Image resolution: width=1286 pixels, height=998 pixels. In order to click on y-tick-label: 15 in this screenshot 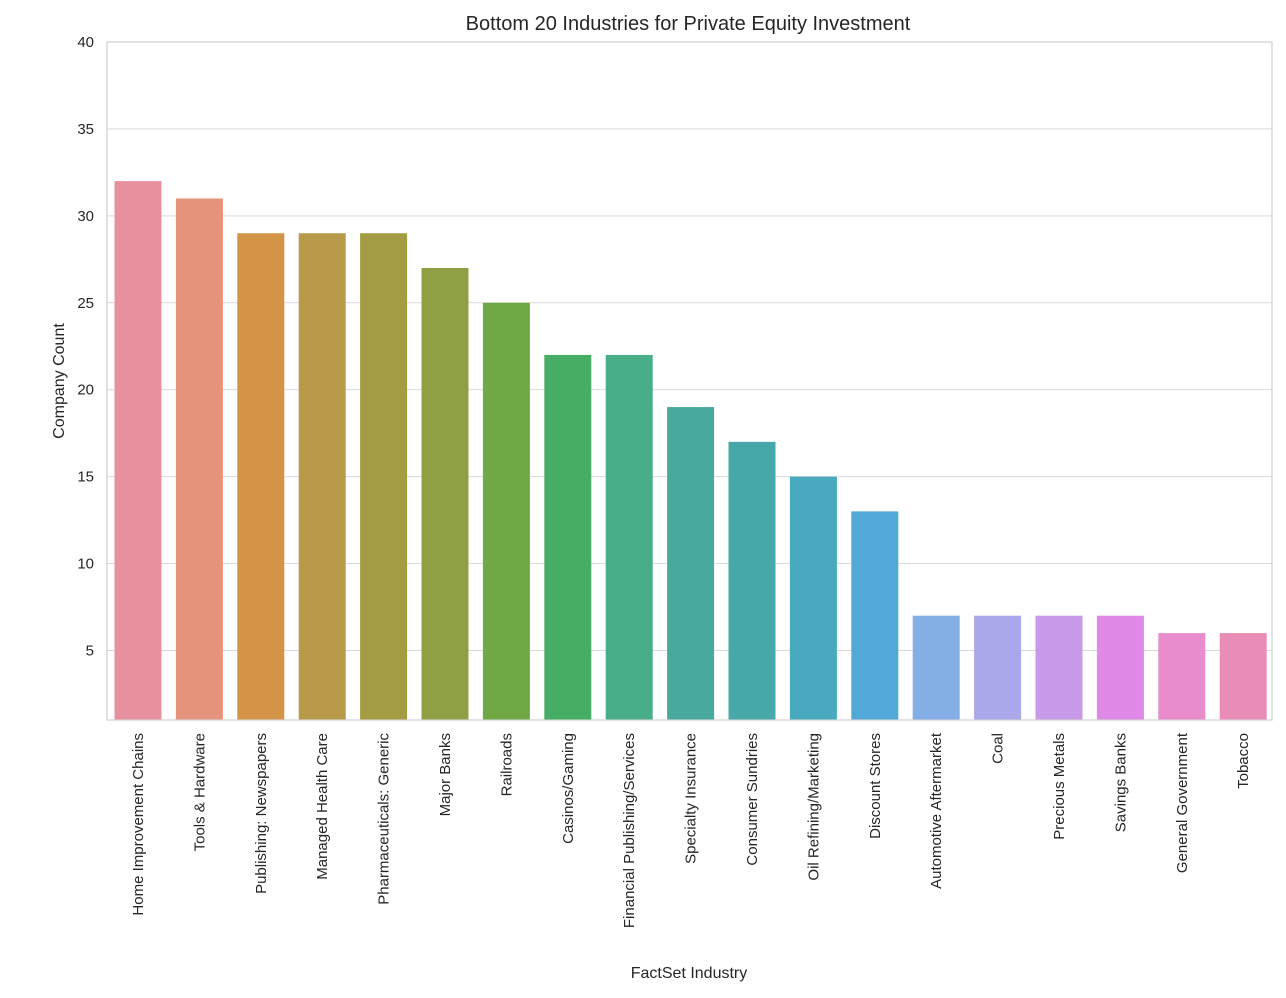, I will do `click(85, 477)`.